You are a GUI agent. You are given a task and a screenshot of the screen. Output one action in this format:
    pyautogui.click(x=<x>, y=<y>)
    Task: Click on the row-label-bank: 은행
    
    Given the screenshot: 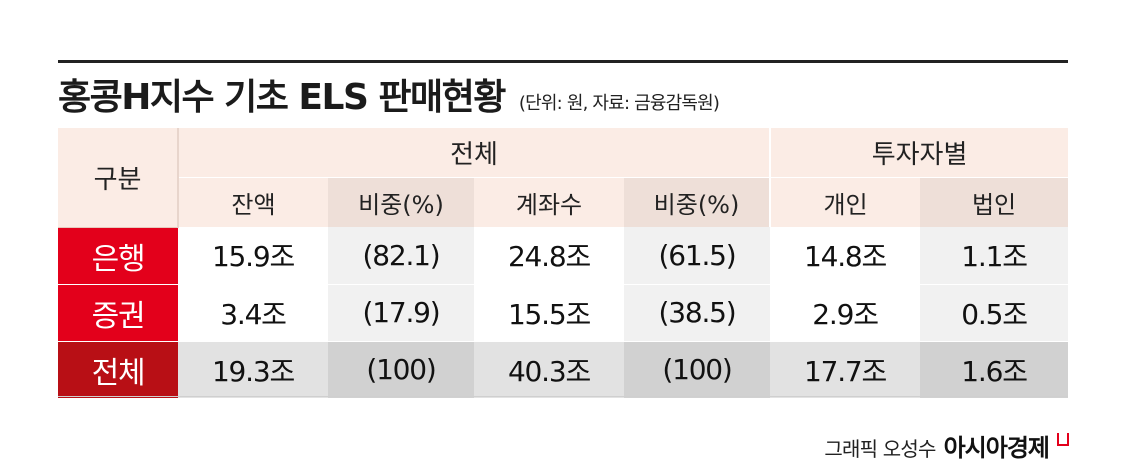 What is the action you would take?
    pyautogui.click(x=118, y=256)
    